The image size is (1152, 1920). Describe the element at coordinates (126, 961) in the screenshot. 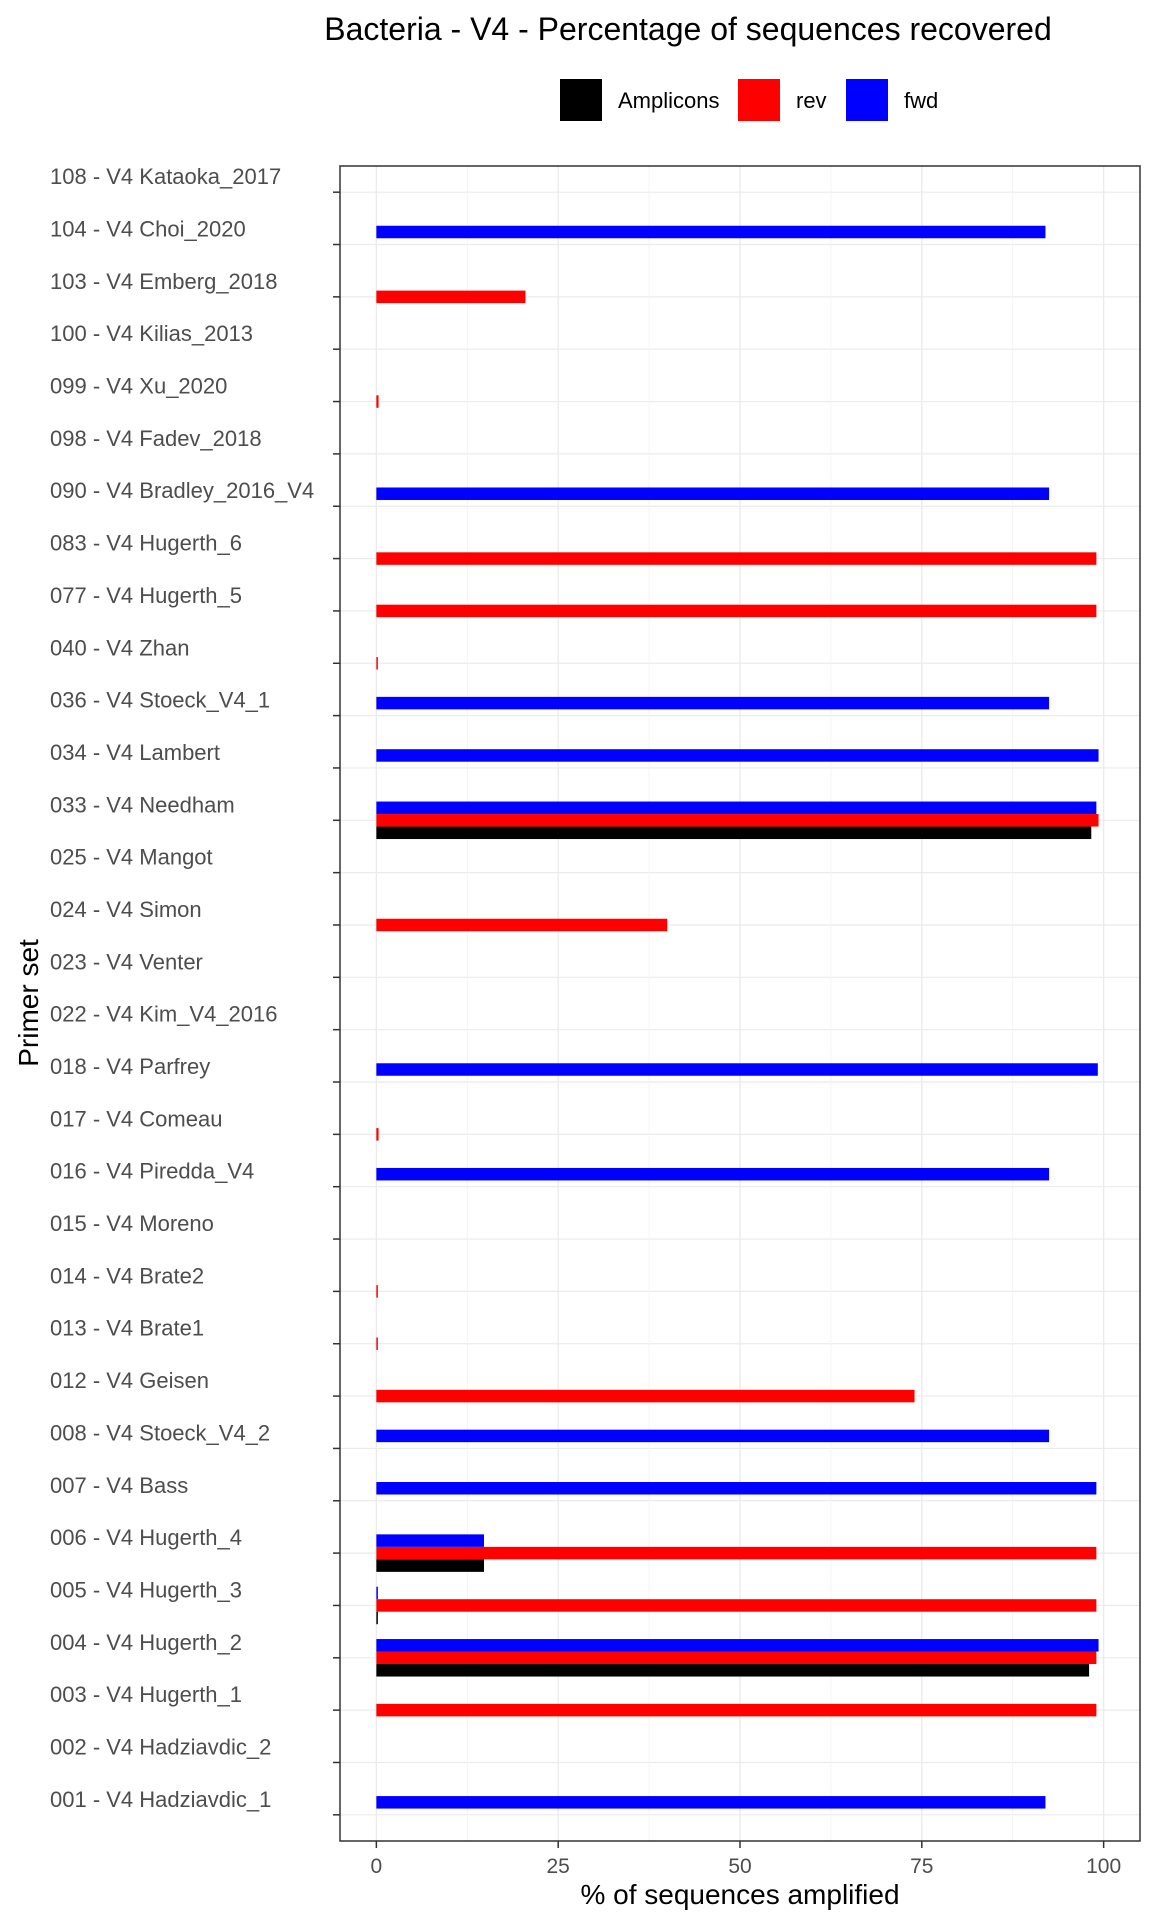

I see `y-tick-label: 023 - V4 Venter` at that location.